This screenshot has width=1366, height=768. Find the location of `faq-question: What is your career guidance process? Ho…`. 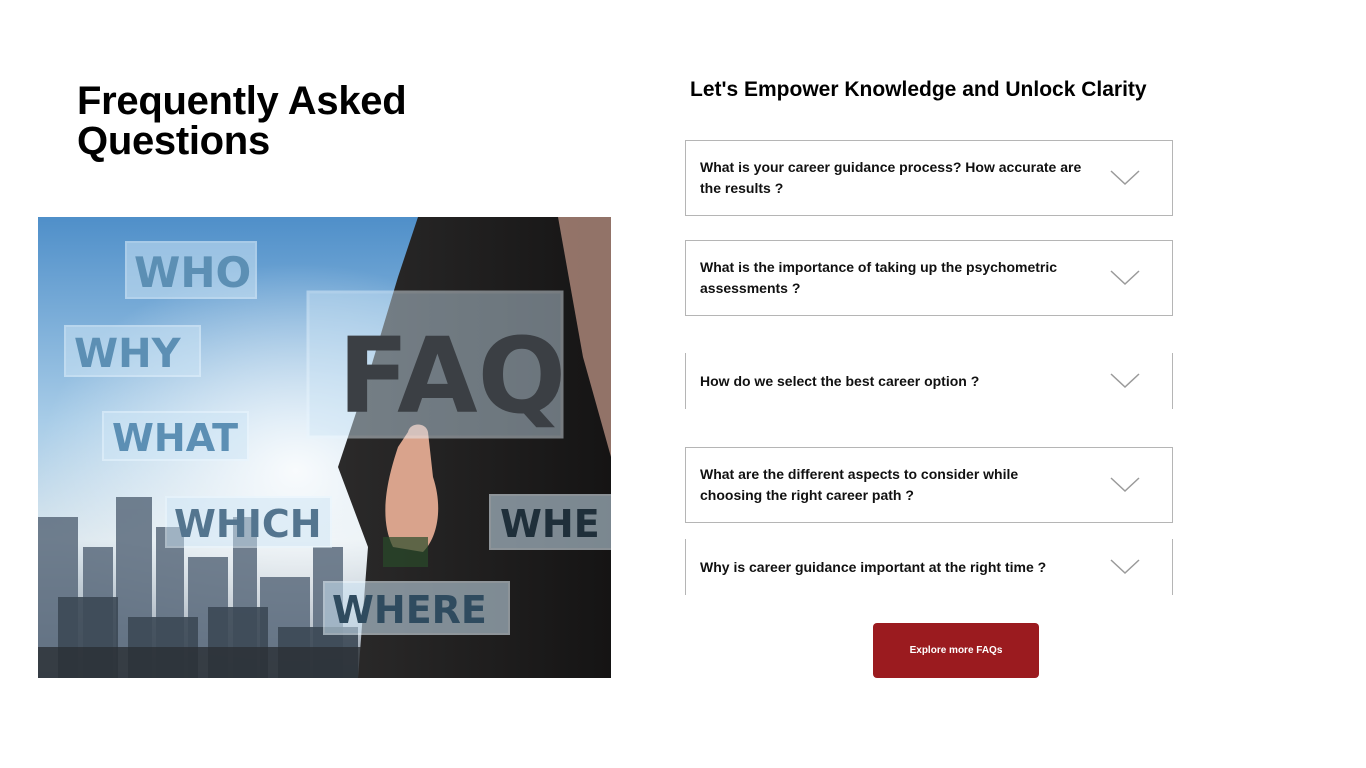

faq-question: What is your career guidance process? Ho… is located at coordinates (891, 177).